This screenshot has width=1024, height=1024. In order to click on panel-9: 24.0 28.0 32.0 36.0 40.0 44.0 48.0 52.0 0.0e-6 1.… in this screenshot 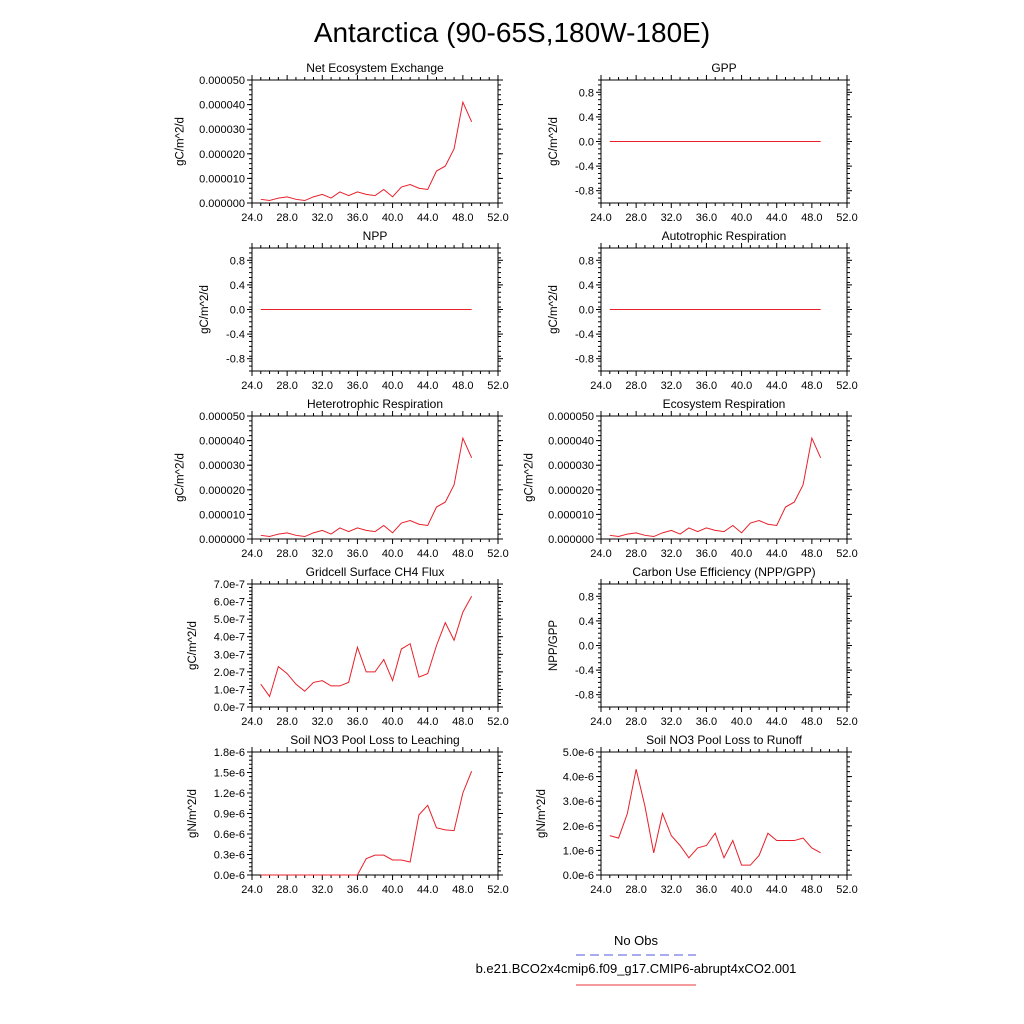, I will do `click(697, 814)`.